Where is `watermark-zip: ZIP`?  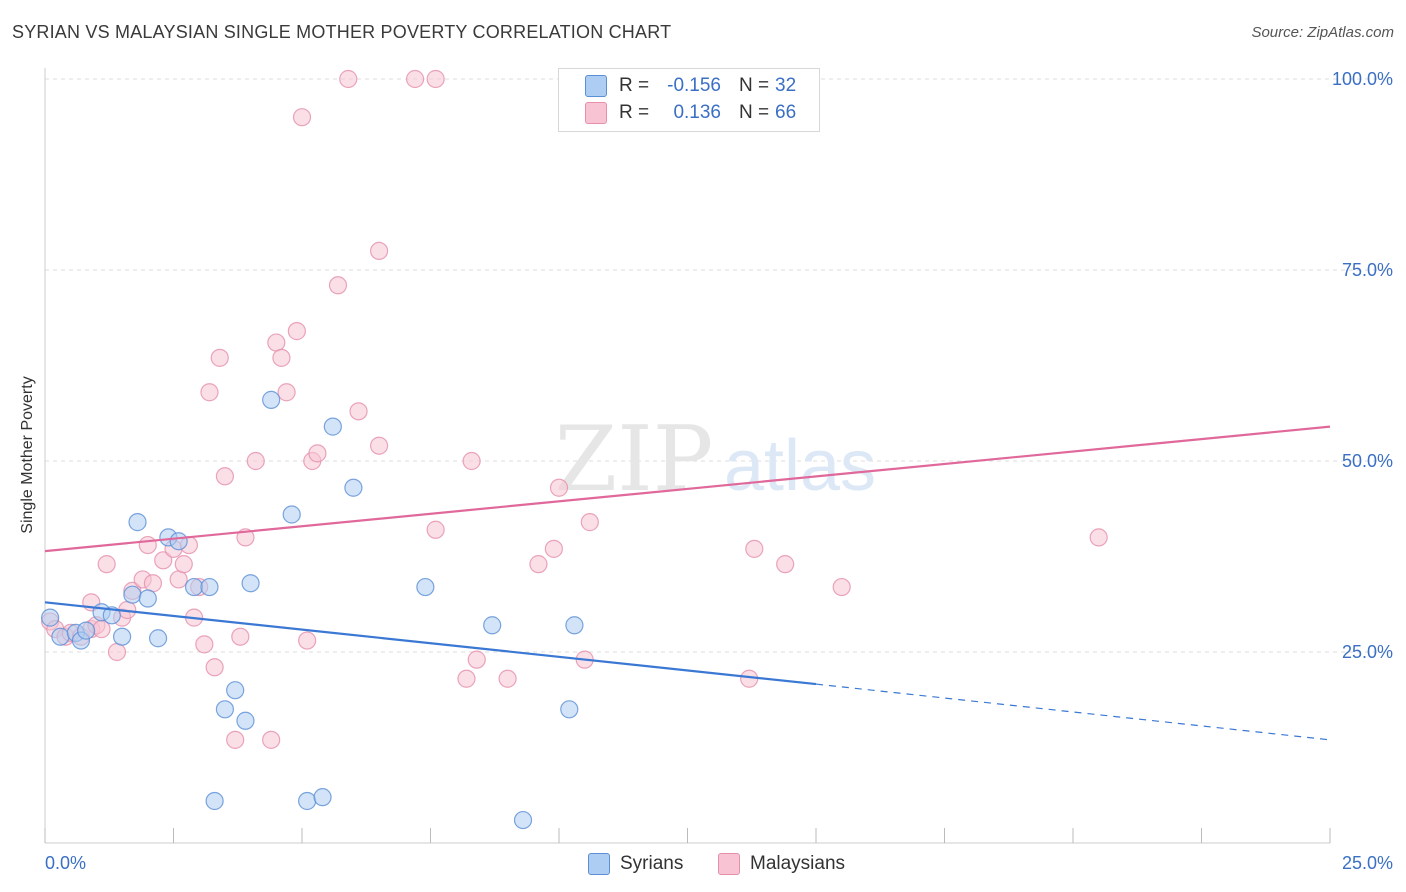 watermark-zip: ZIP is located at coordinates (634, 459).